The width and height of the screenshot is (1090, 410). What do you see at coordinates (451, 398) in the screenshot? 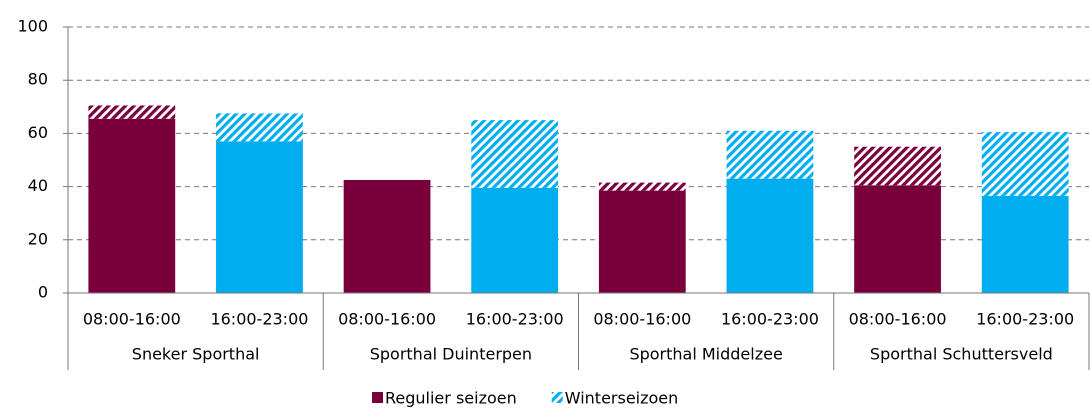
I see `legend-label: Regulier seizoen` at bounding box center [451, 398].